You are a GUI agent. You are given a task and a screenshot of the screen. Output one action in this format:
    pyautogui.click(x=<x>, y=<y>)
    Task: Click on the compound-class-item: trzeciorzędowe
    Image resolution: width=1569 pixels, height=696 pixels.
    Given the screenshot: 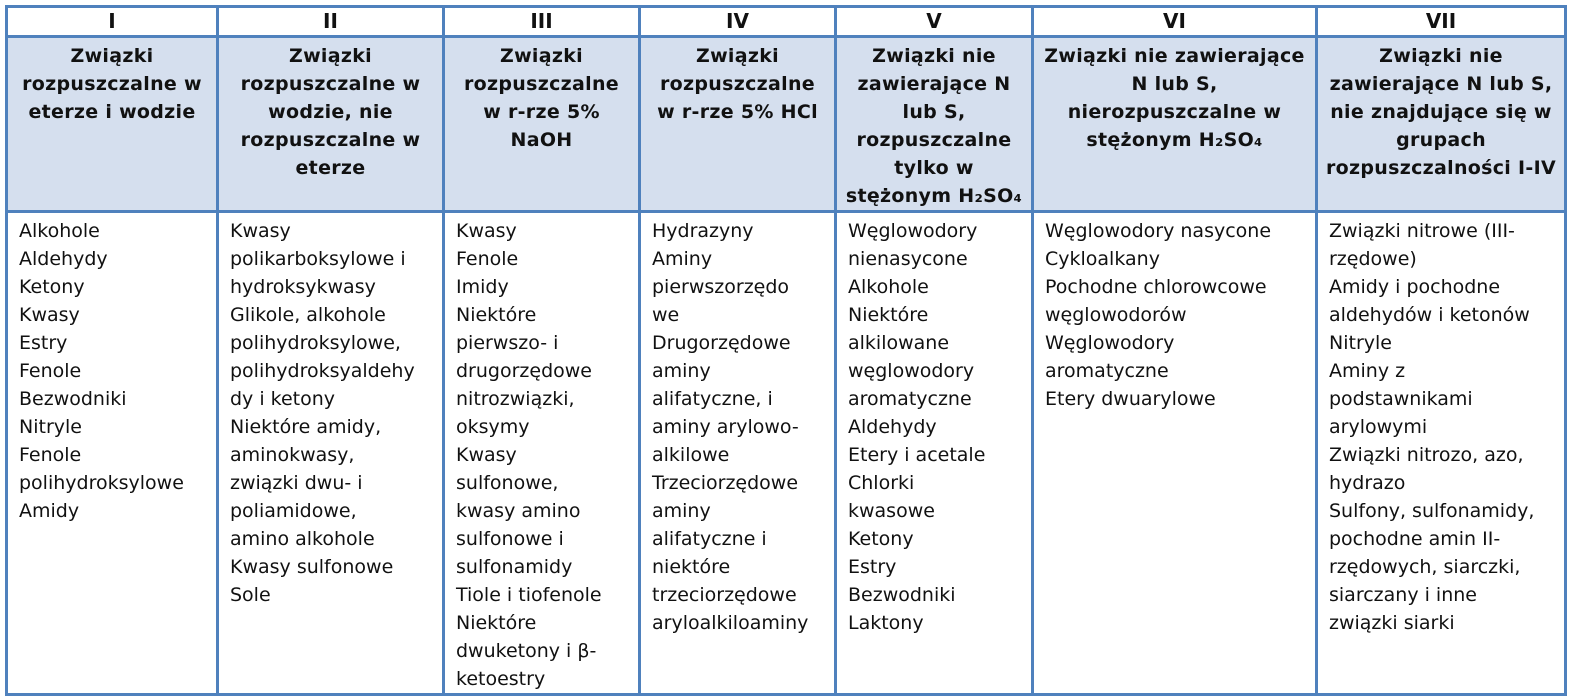 What is the action you would take?
    pyautogui.click(x=724, y=595)
    